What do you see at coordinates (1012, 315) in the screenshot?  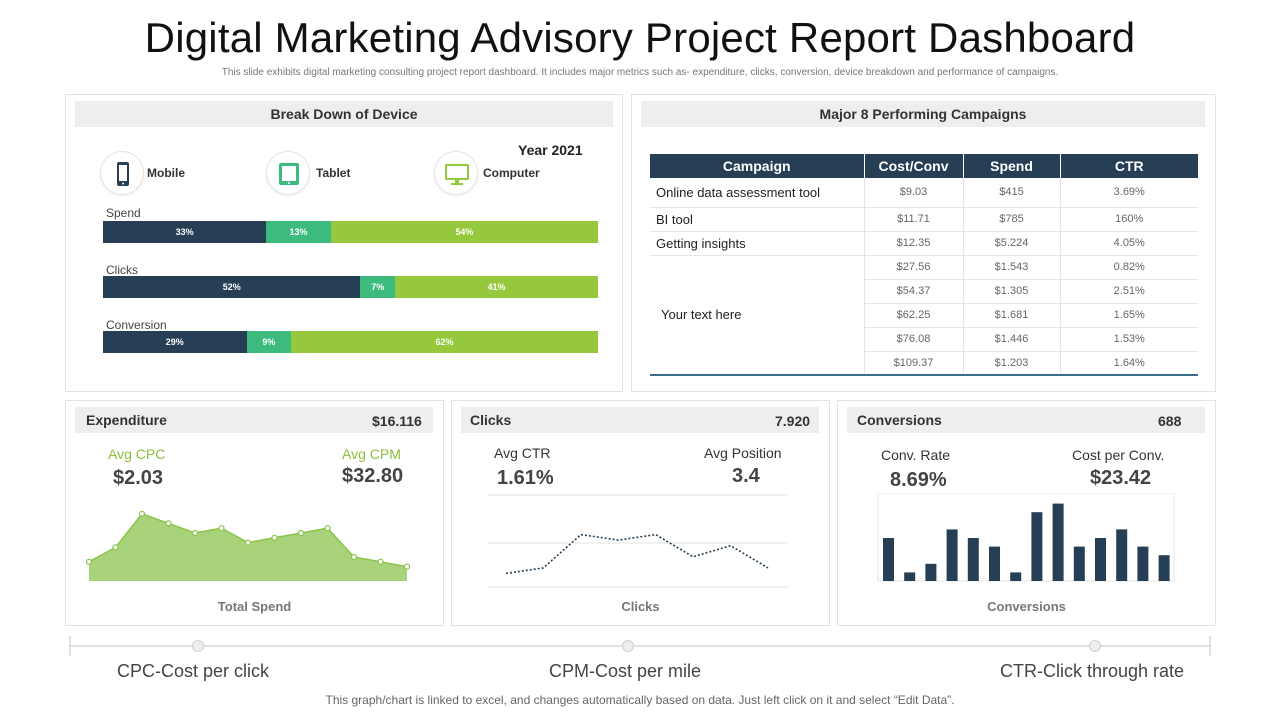 I see `cell-spend: $1.681` at bounding box center [1012, 315].